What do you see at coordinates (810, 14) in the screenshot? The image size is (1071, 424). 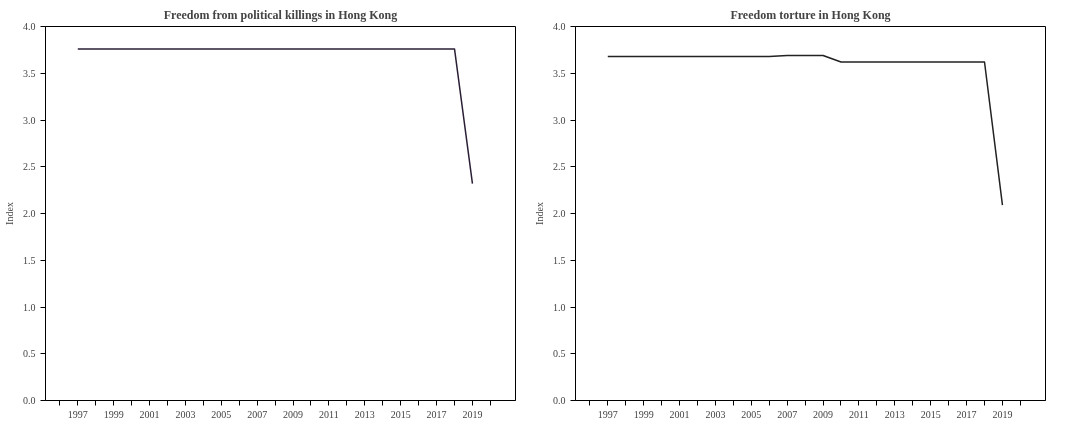 I see `chart-title: Freedom torture in Hong Kong` at bounding box center [810, 14].